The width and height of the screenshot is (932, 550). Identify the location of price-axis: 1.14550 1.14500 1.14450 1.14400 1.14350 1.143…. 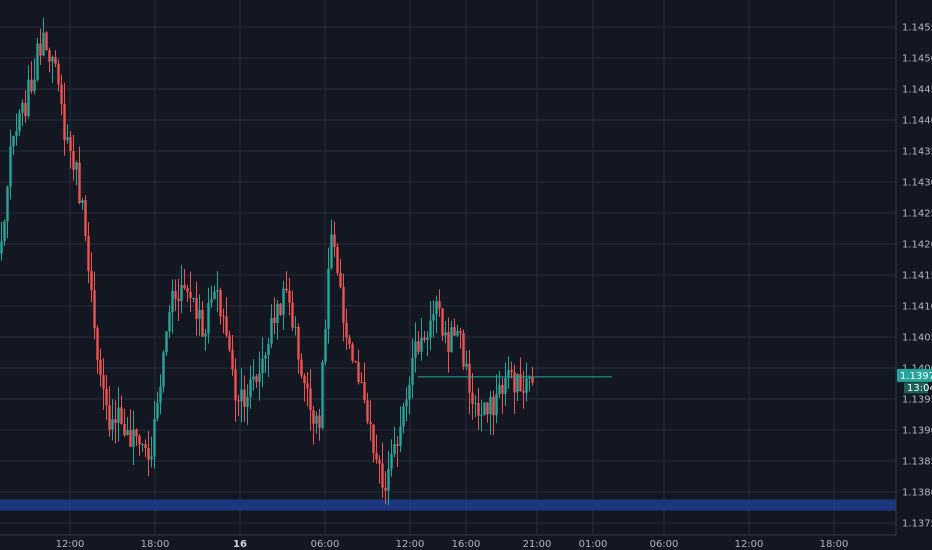
(913, 267).